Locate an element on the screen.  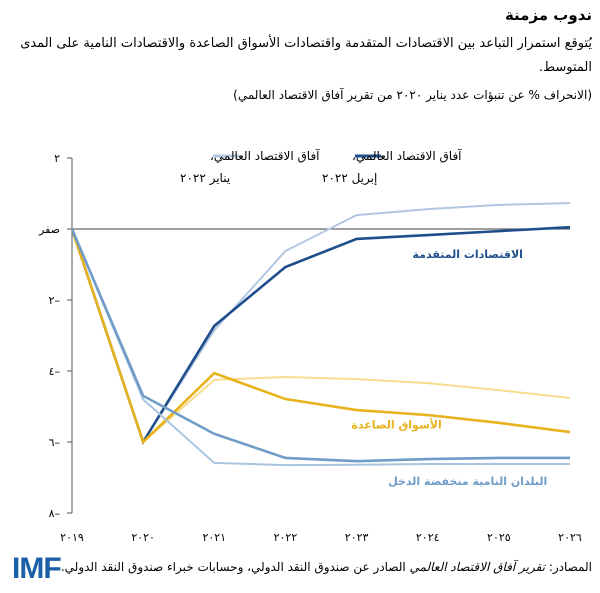
legend-label-date: إبريل ٢٠٢٢ is located at coordinates (349, 178).